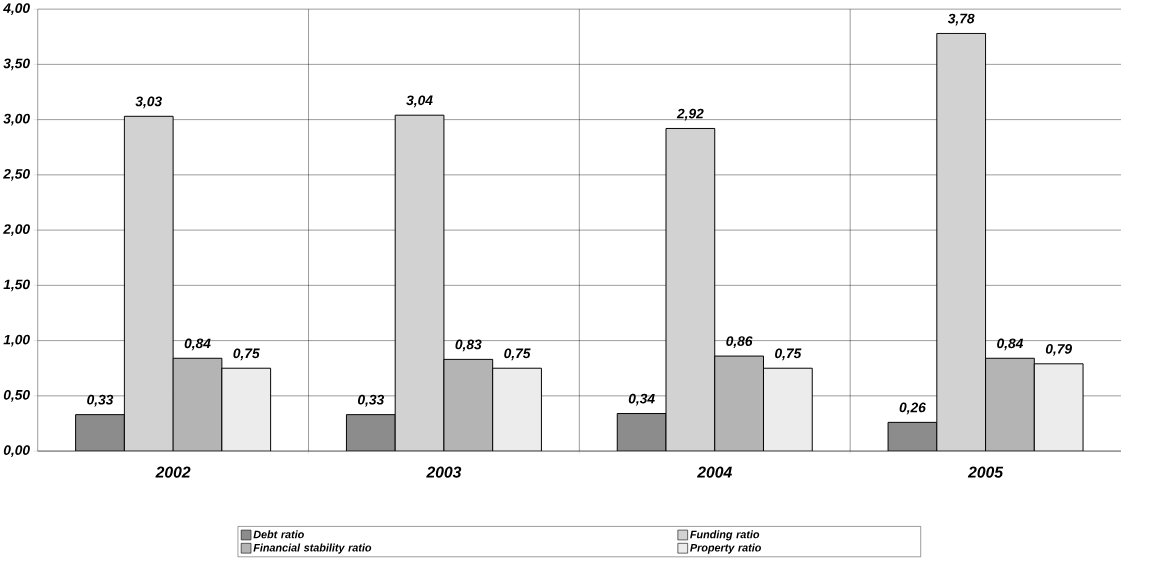 The height and width of the screenshot is (581, 1171). What do you see at coordinates (912, 408) in the screenshot?
I see `data-label: 0,26` at bounding box center [912, 408].